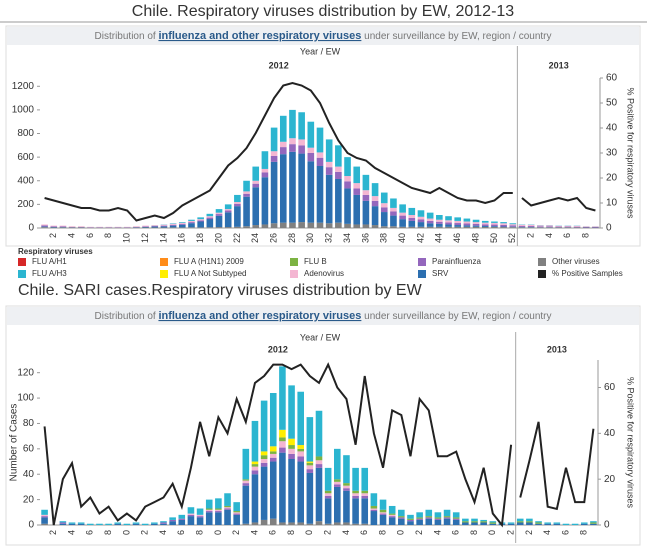 The width and height of the screenshot is (647, 546). Describe the element at coordinates (346, 532) in the screenshot. I see `x-tick-label: 4` at that location.